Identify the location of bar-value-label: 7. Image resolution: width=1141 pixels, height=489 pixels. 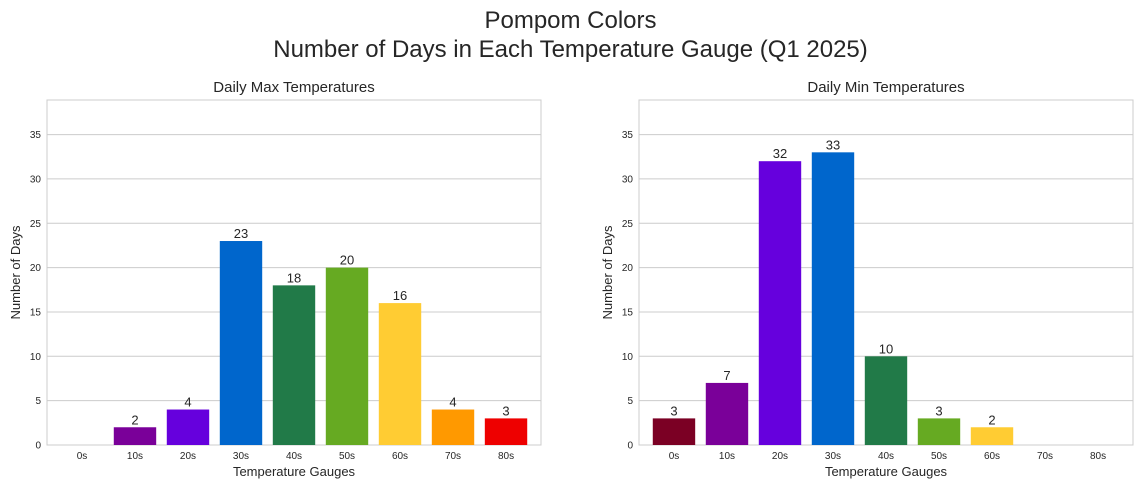
(726, 375).